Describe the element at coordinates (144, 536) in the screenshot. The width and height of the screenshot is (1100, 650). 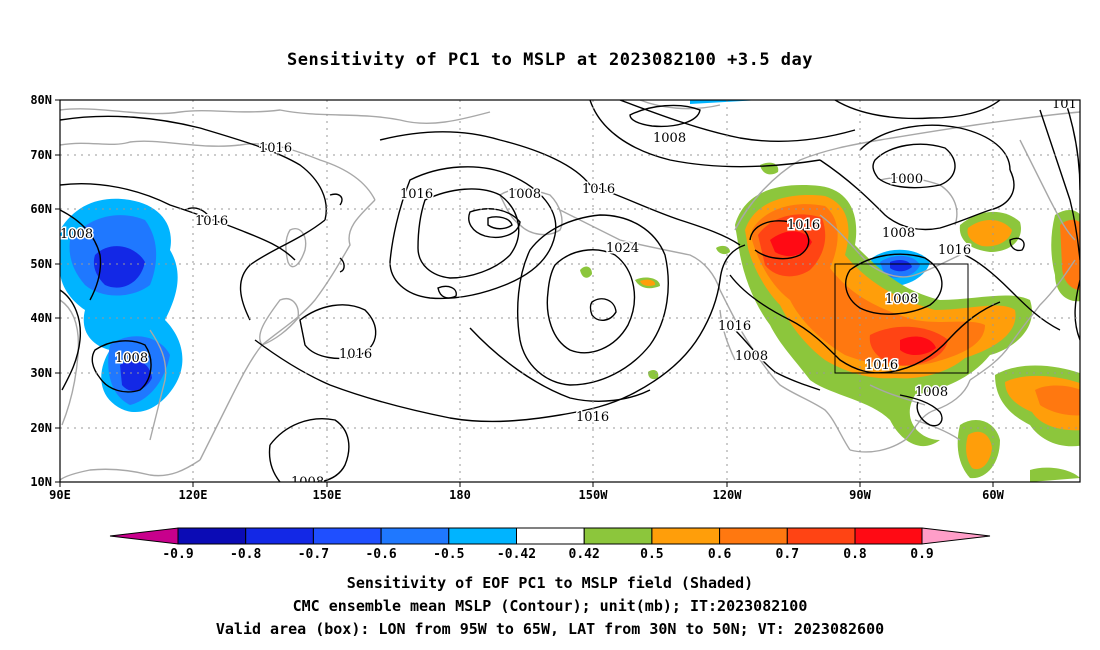
I see `colorbar-under-triangle` at that location.